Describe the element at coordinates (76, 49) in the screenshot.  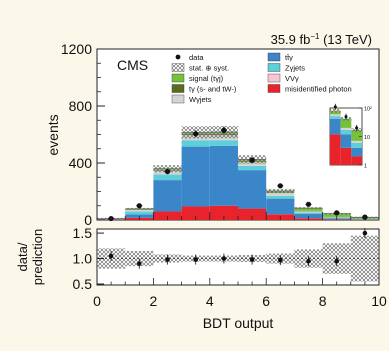
I see `y-tick-label: 1200` at that location.